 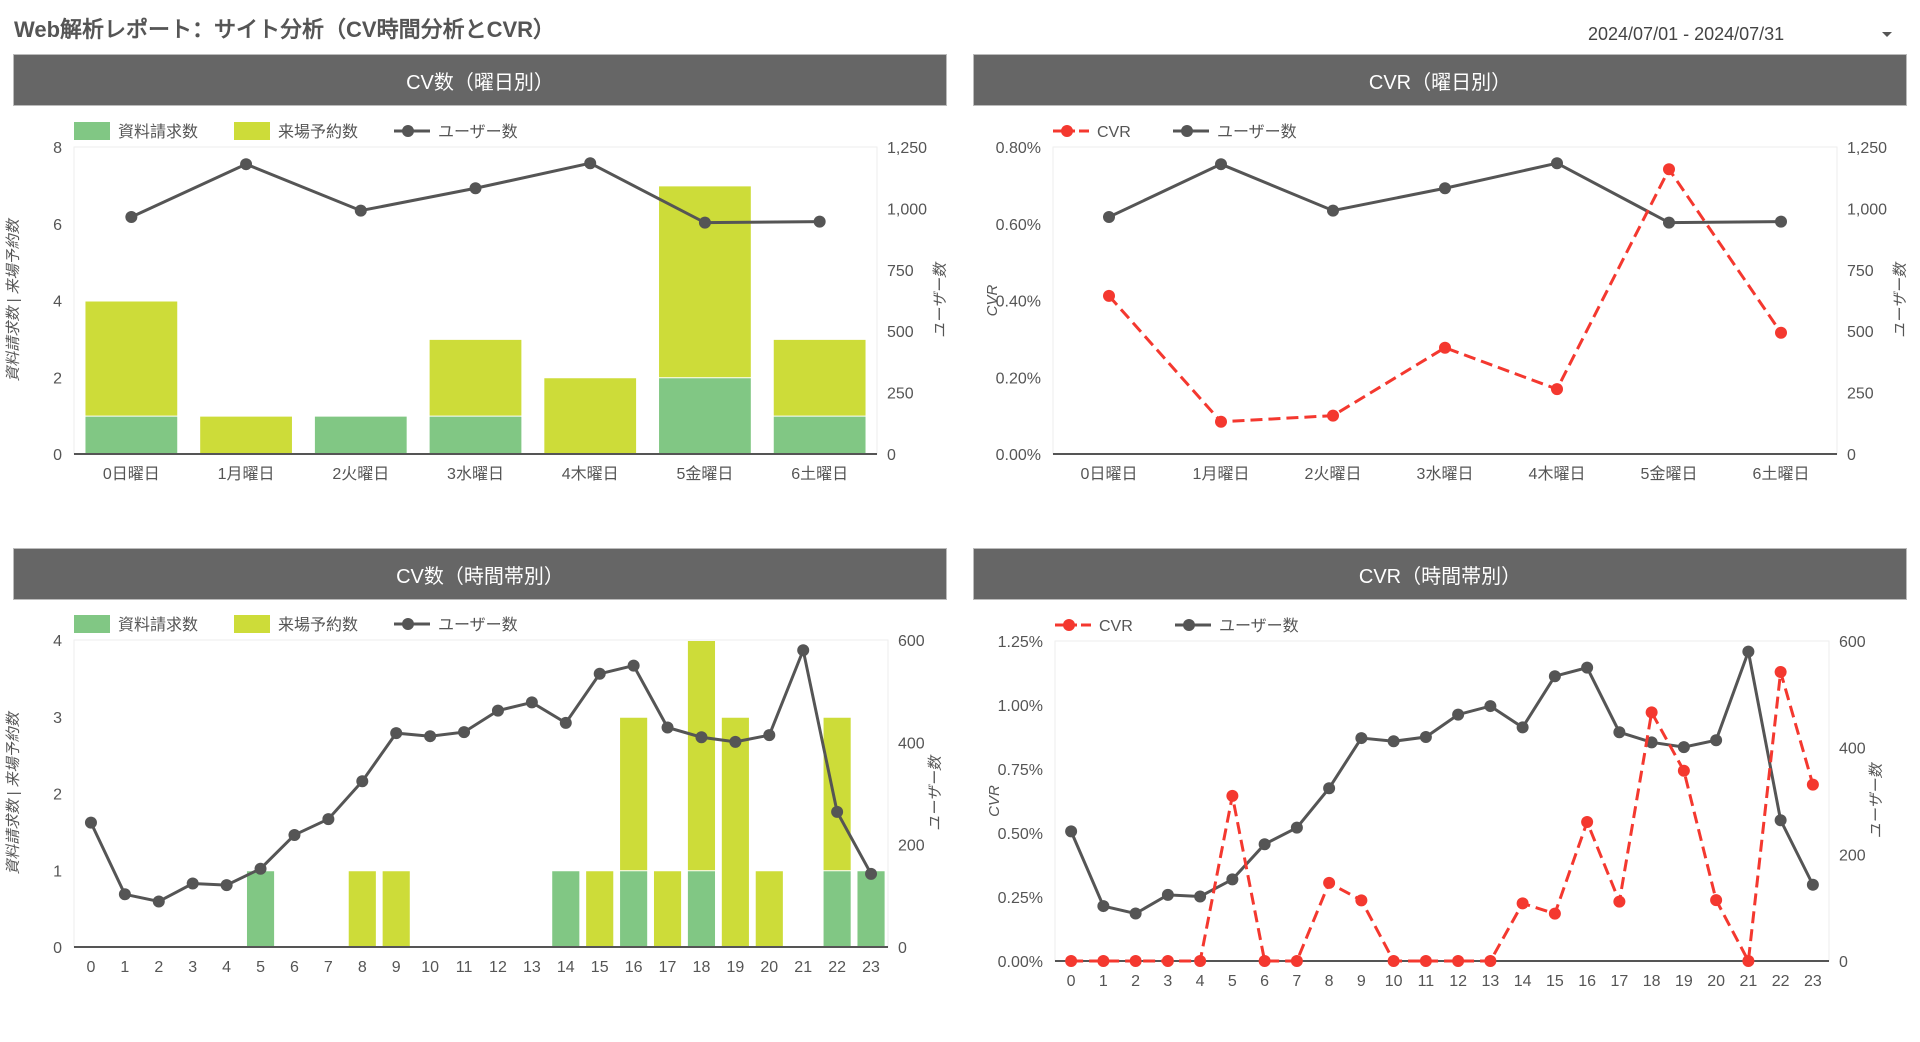 I want to click on legend-label: 来場予約数, so click(x=318, y=625).